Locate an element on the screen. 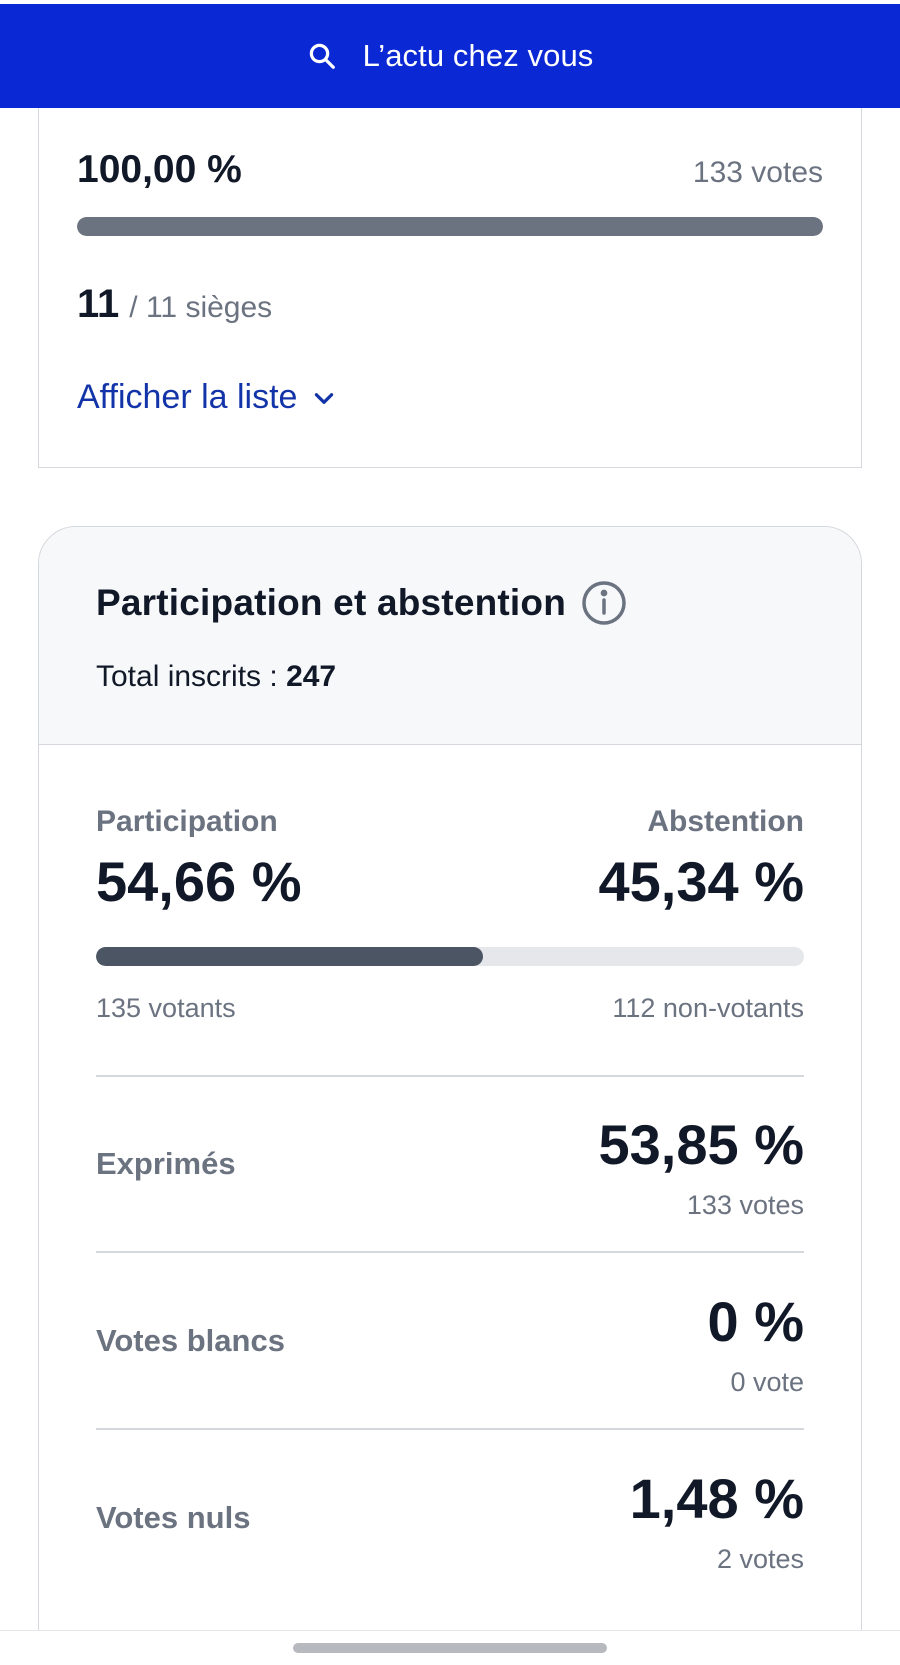 This screenshot has height=1665, width=900. show-list-link: Afficher la liste is located at coordinates (207, 397).